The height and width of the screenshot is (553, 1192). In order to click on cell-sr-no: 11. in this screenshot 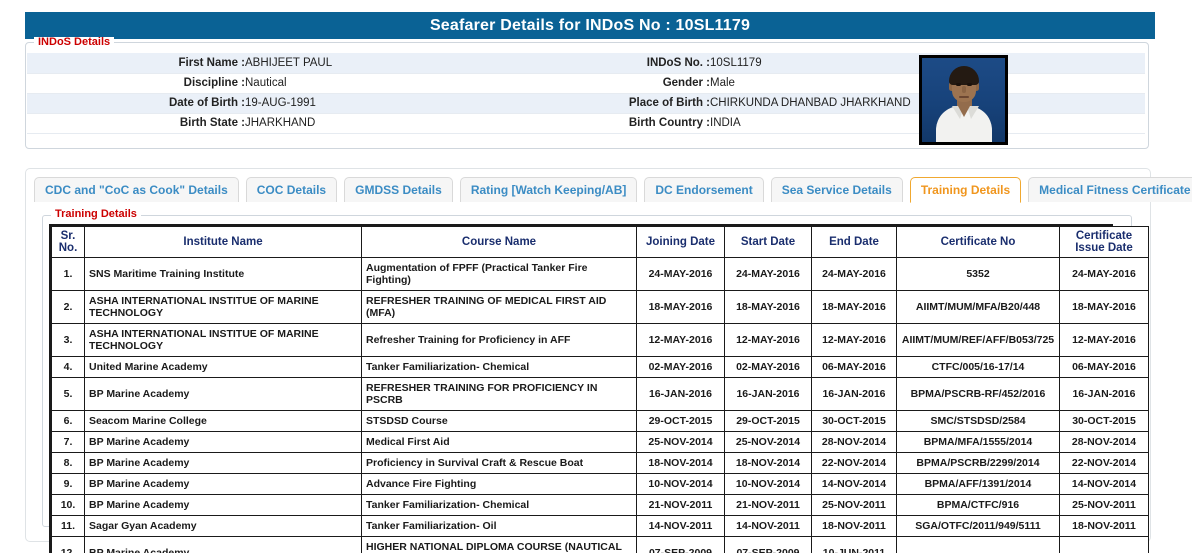, I will do `click(68, 526)`.